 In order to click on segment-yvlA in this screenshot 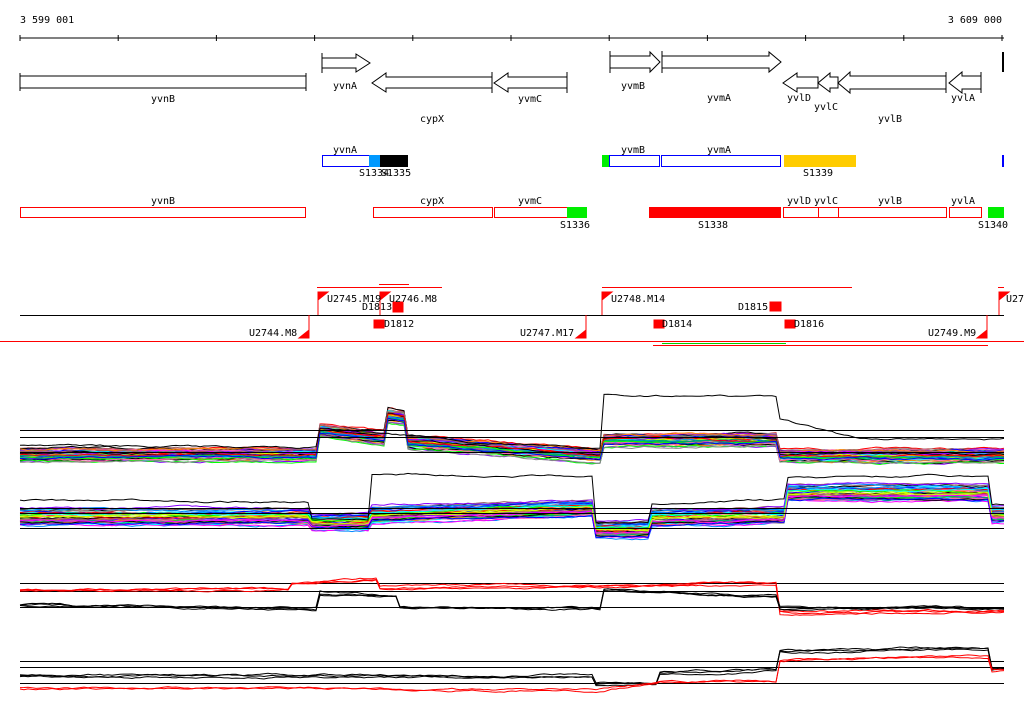, I will do `click(965, 212)`.